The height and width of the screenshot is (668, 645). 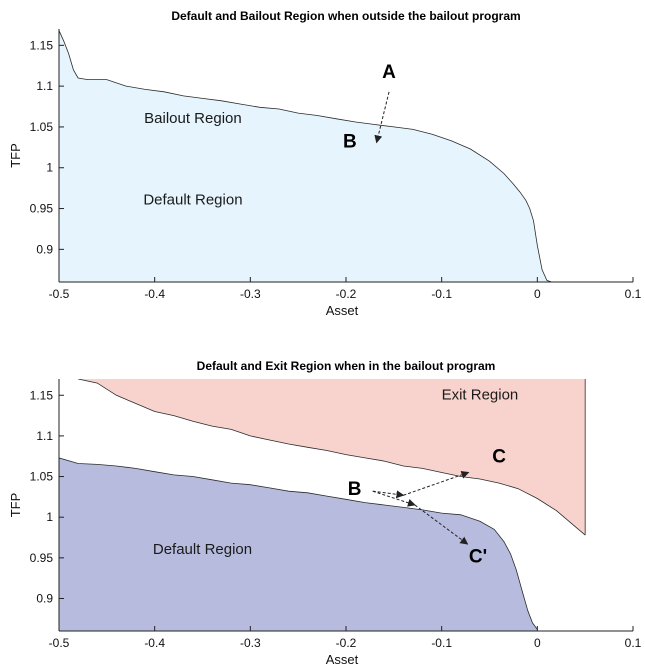 I want to click on point-label: A, so click(x=389, y=72).